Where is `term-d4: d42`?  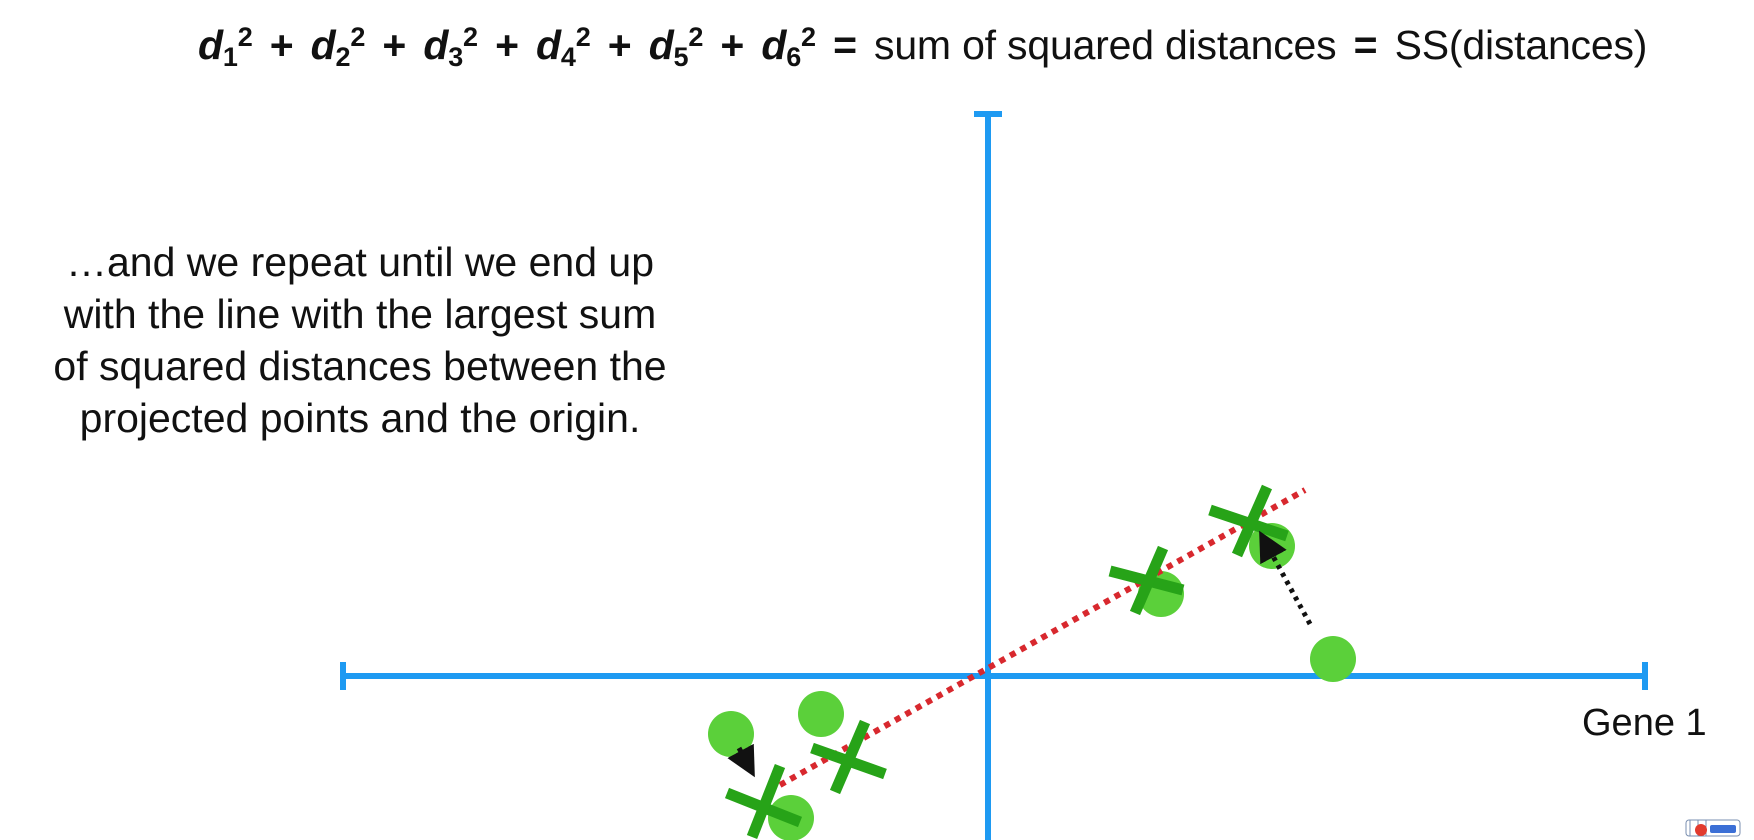
term-d4: d42 is located at coordinates (563, 47).